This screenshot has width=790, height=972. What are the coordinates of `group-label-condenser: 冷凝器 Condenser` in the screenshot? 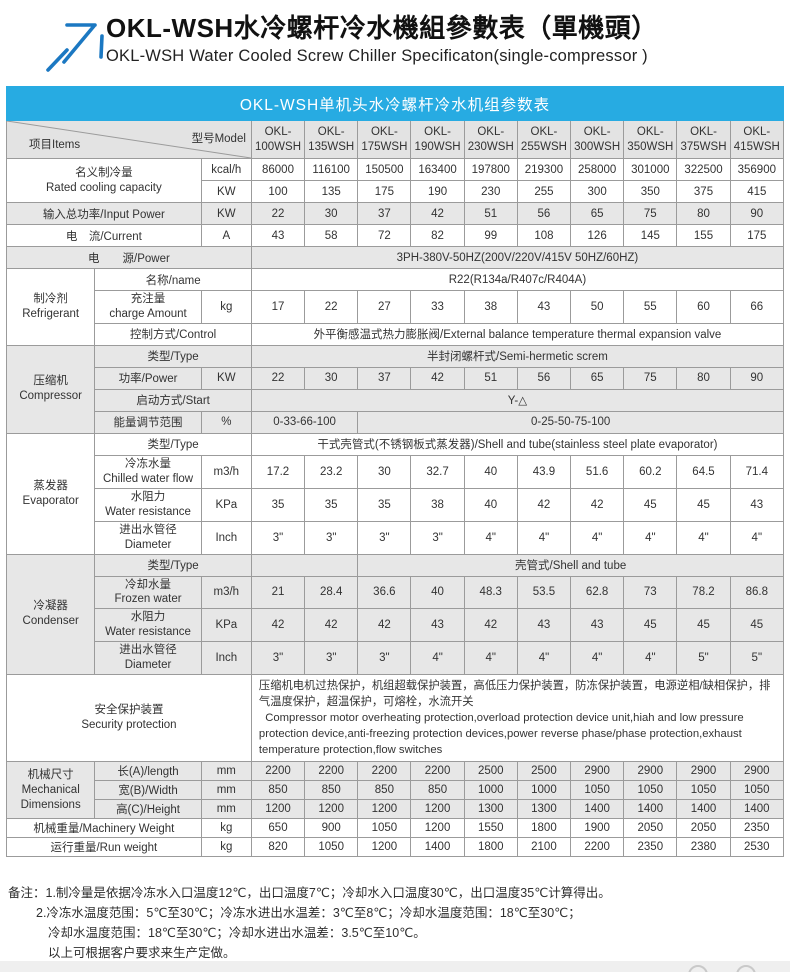 It's located at (50, 614).